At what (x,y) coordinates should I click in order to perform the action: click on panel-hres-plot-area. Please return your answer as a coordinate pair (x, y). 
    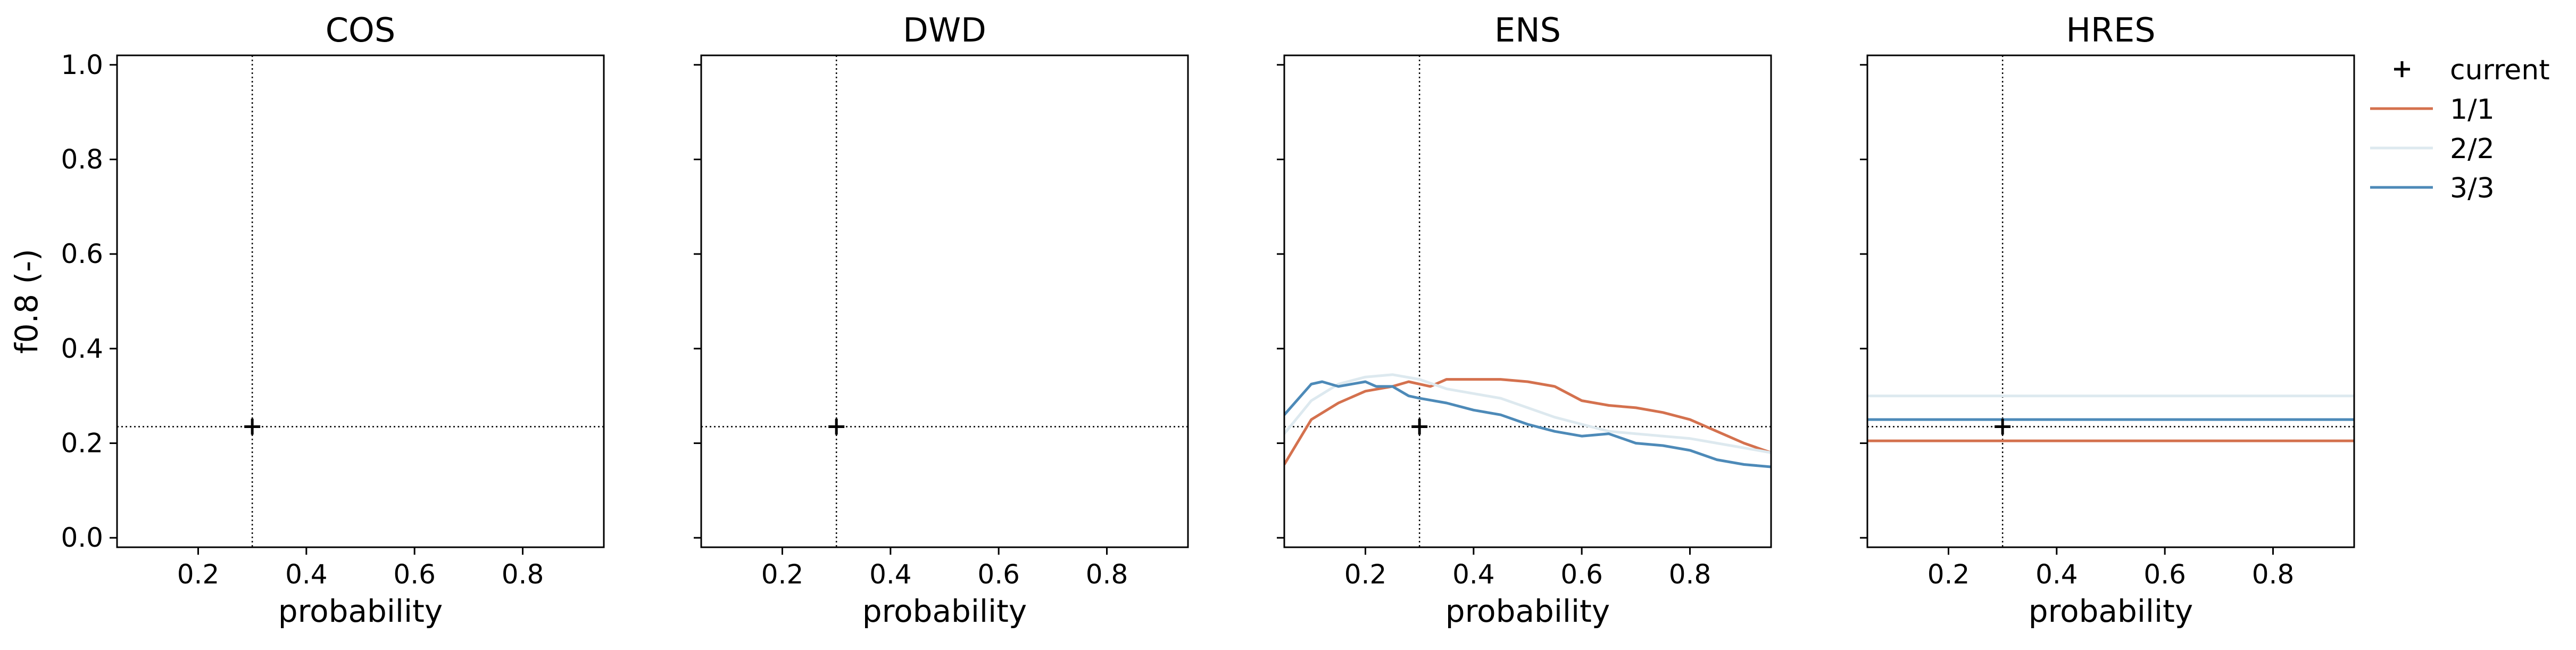
    Looking at the image, I should click on (2110, 301).